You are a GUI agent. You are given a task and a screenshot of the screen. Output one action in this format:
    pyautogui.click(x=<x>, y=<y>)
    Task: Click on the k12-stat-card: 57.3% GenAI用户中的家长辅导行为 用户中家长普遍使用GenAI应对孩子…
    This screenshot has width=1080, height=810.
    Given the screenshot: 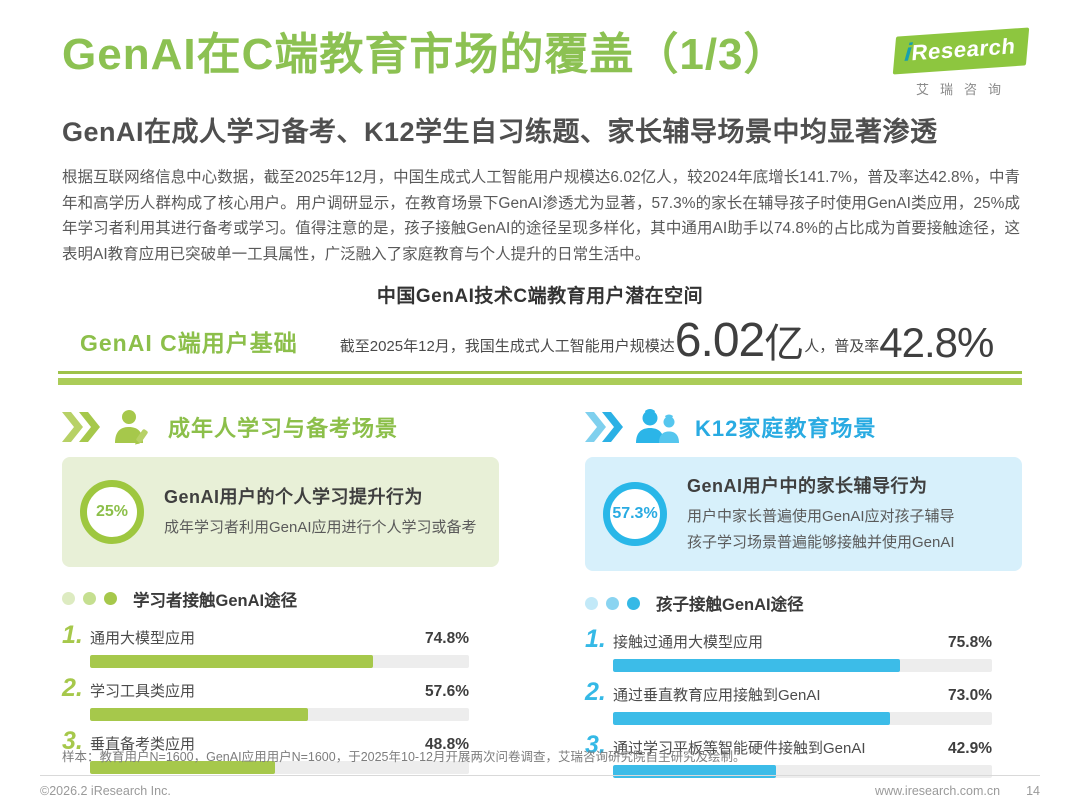 What is the action you would take?
    pyautogui.click(x=803, y=514)
    